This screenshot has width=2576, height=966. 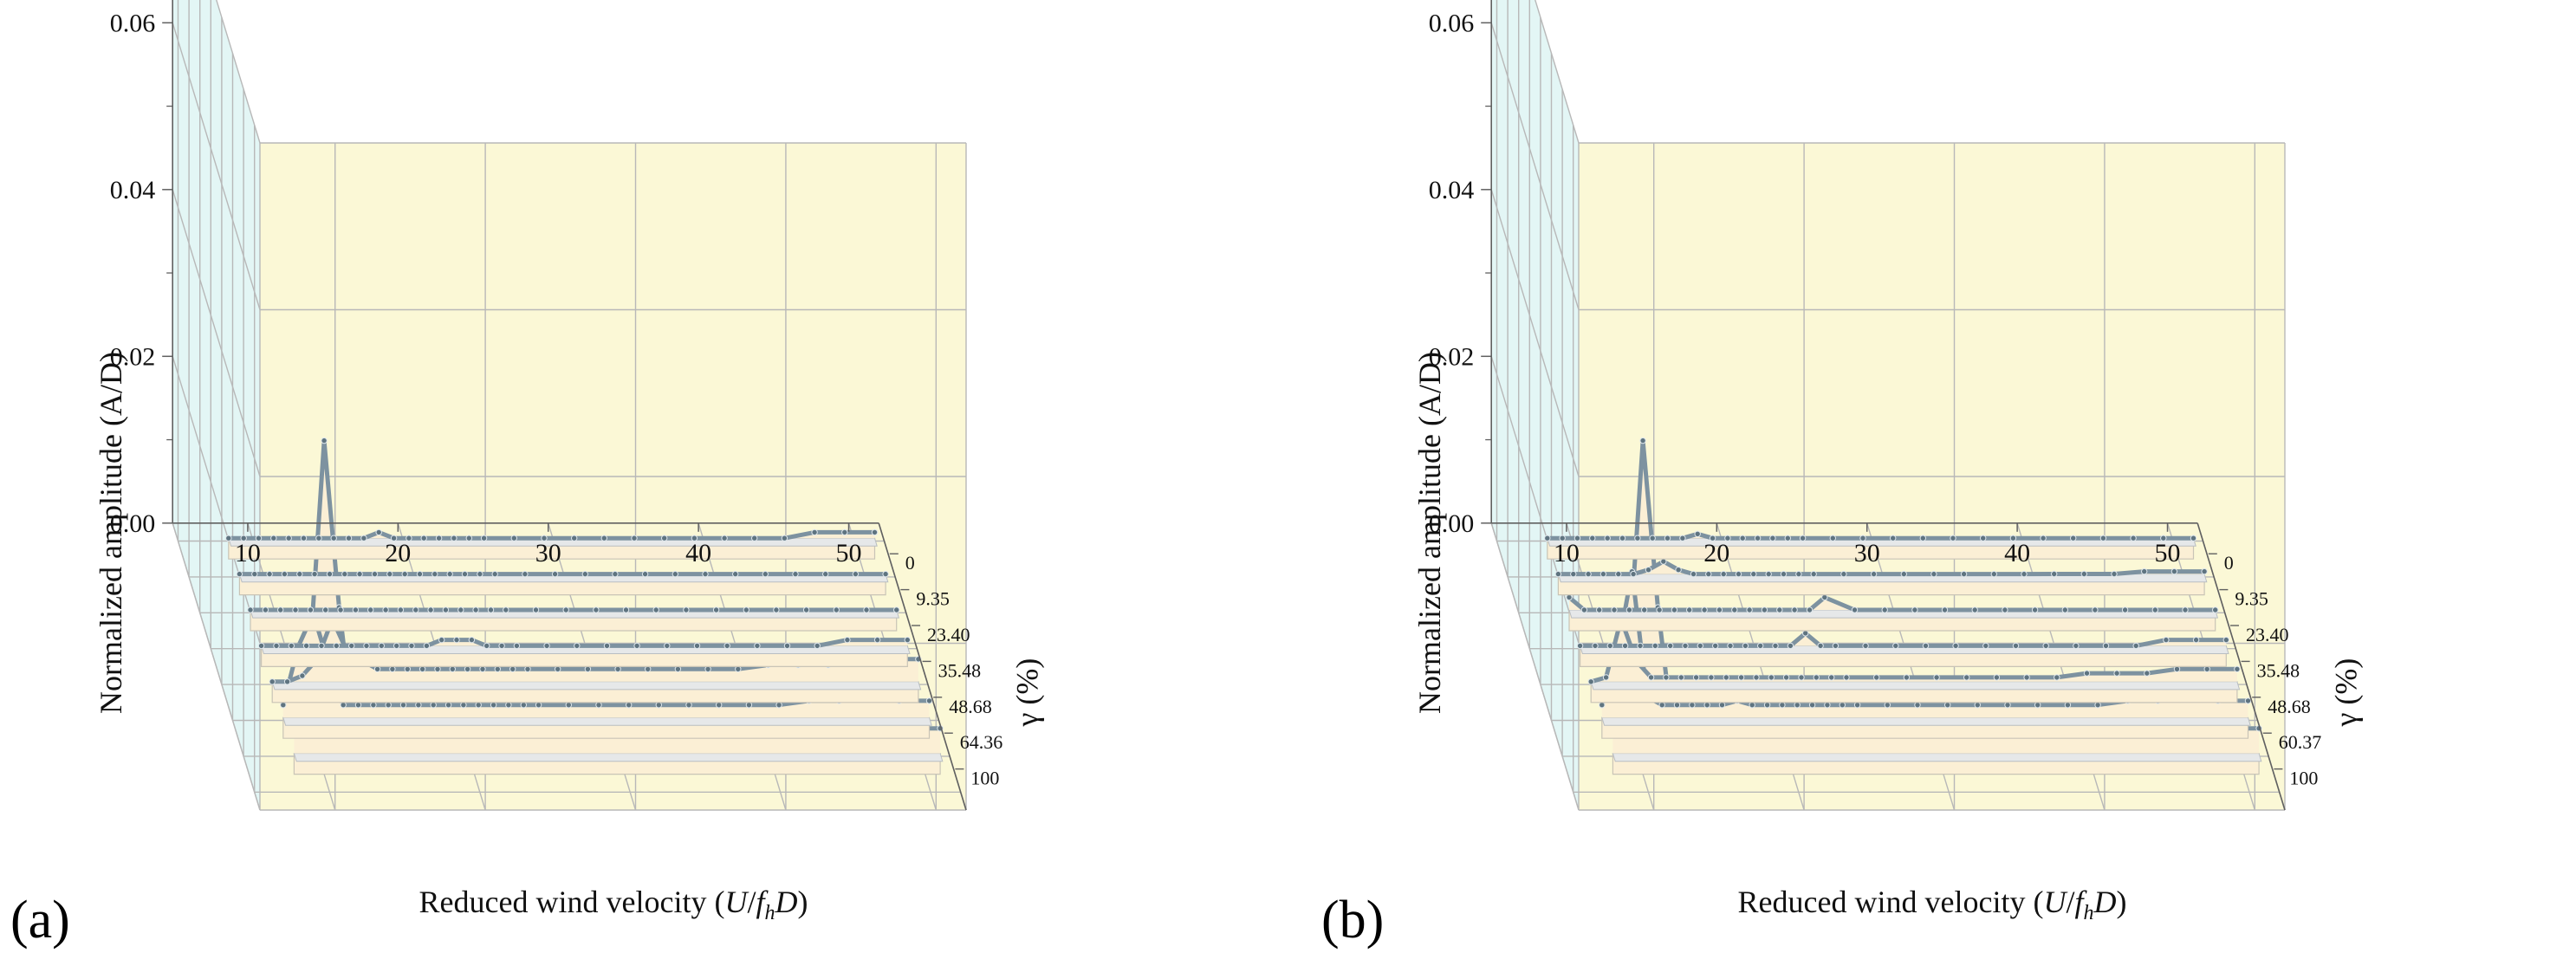 I want to click on x-axis-title-part: /, so click(x=2070, y=902).